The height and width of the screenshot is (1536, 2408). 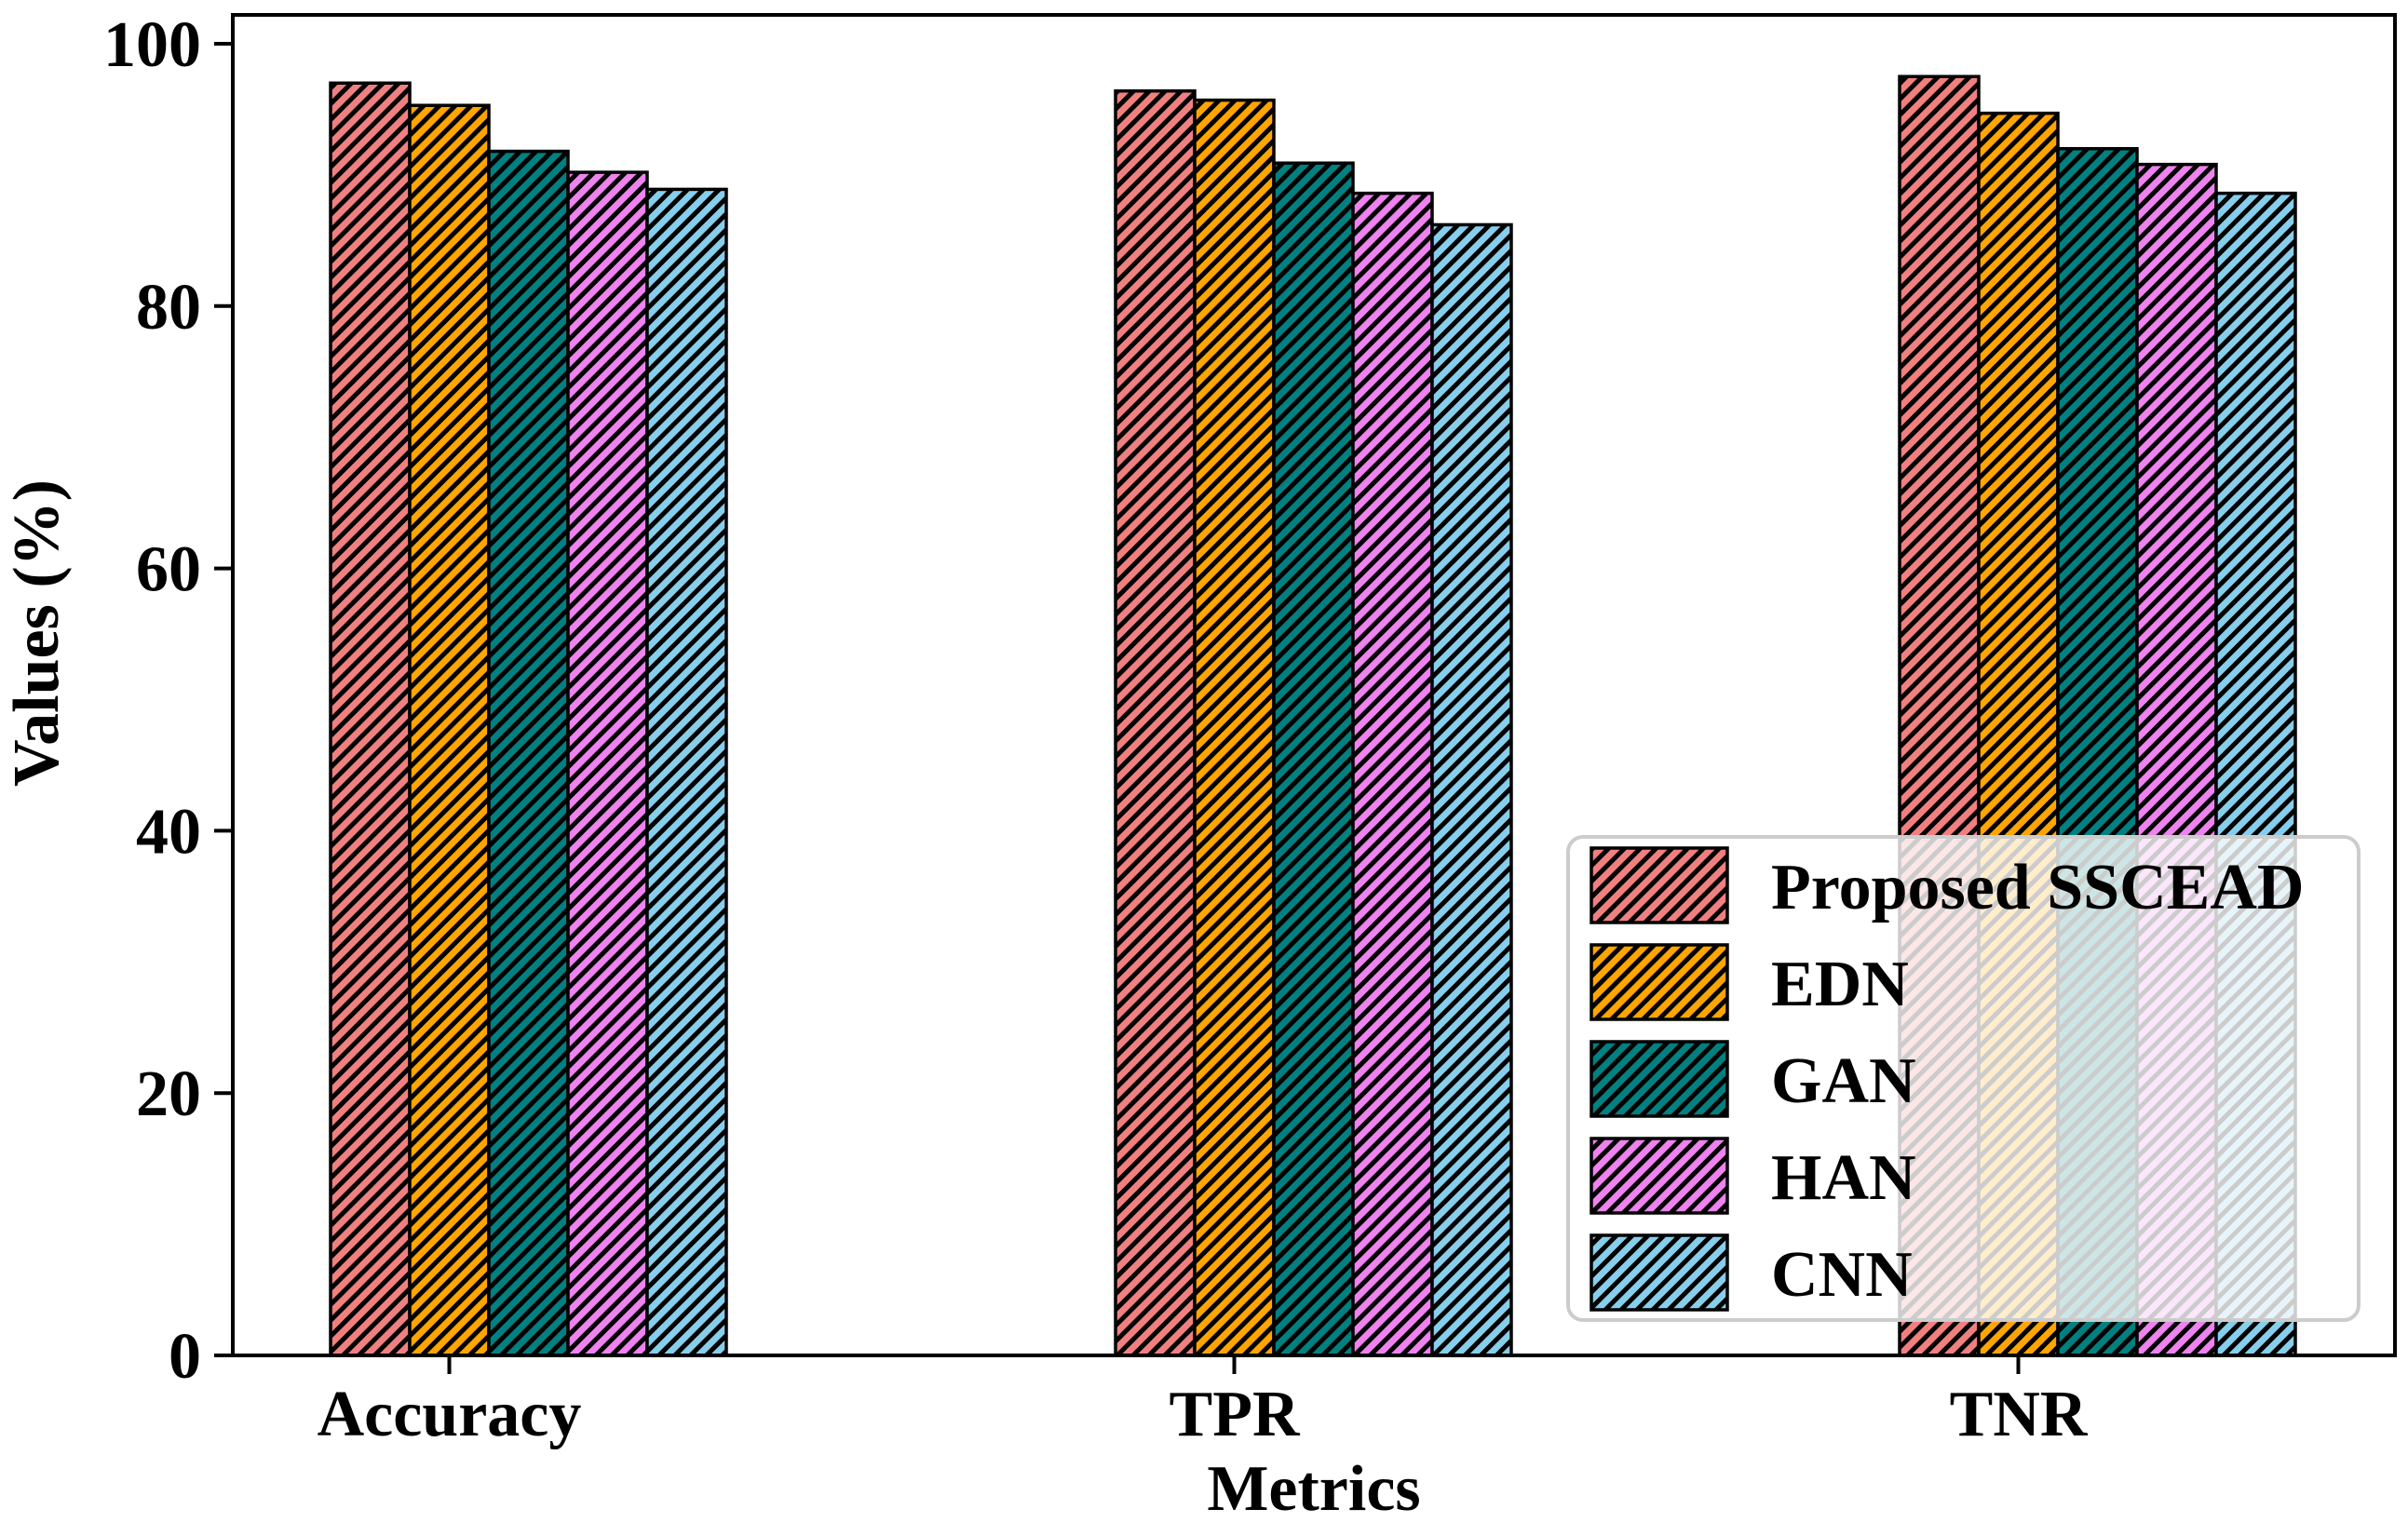 I want to click on y-tick-label: 0, so click(x=185, y=1357).